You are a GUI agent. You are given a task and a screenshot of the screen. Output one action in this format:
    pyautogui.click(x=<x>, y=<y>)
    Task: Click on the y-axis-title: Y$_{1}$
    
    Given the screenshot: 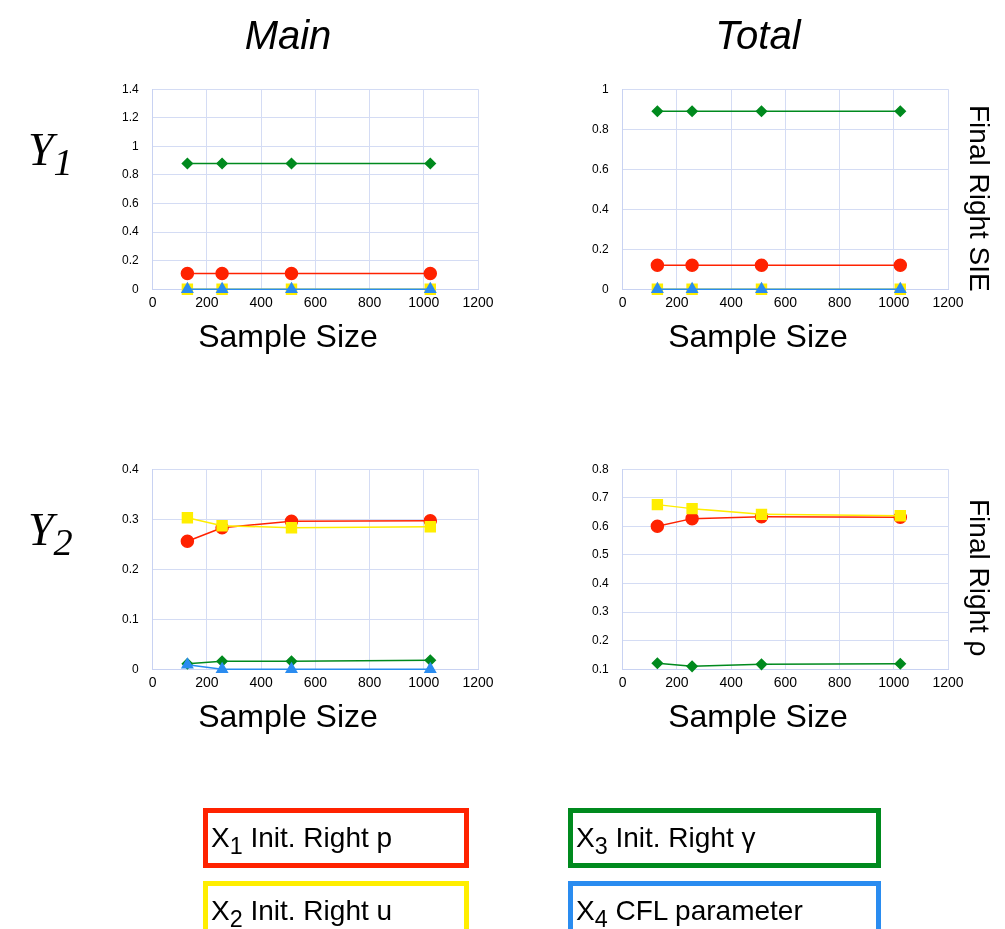 What is the action you would take?
    pyautogui.click(x=50, y=154)
    